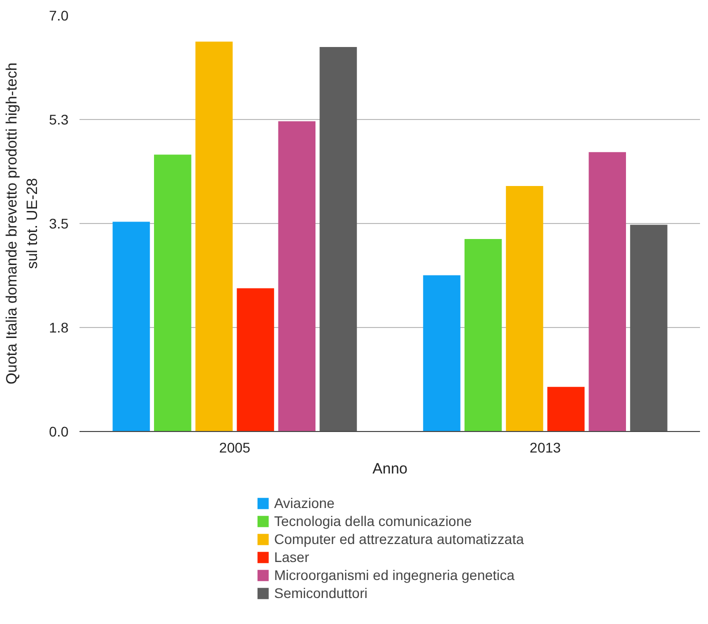  Describe the element at coordinates (23, 223) in the screenshot. I see `y-axis-title: Quota Italia domande brevetto prodotti high-tech sul tot. UE-28` at that location.